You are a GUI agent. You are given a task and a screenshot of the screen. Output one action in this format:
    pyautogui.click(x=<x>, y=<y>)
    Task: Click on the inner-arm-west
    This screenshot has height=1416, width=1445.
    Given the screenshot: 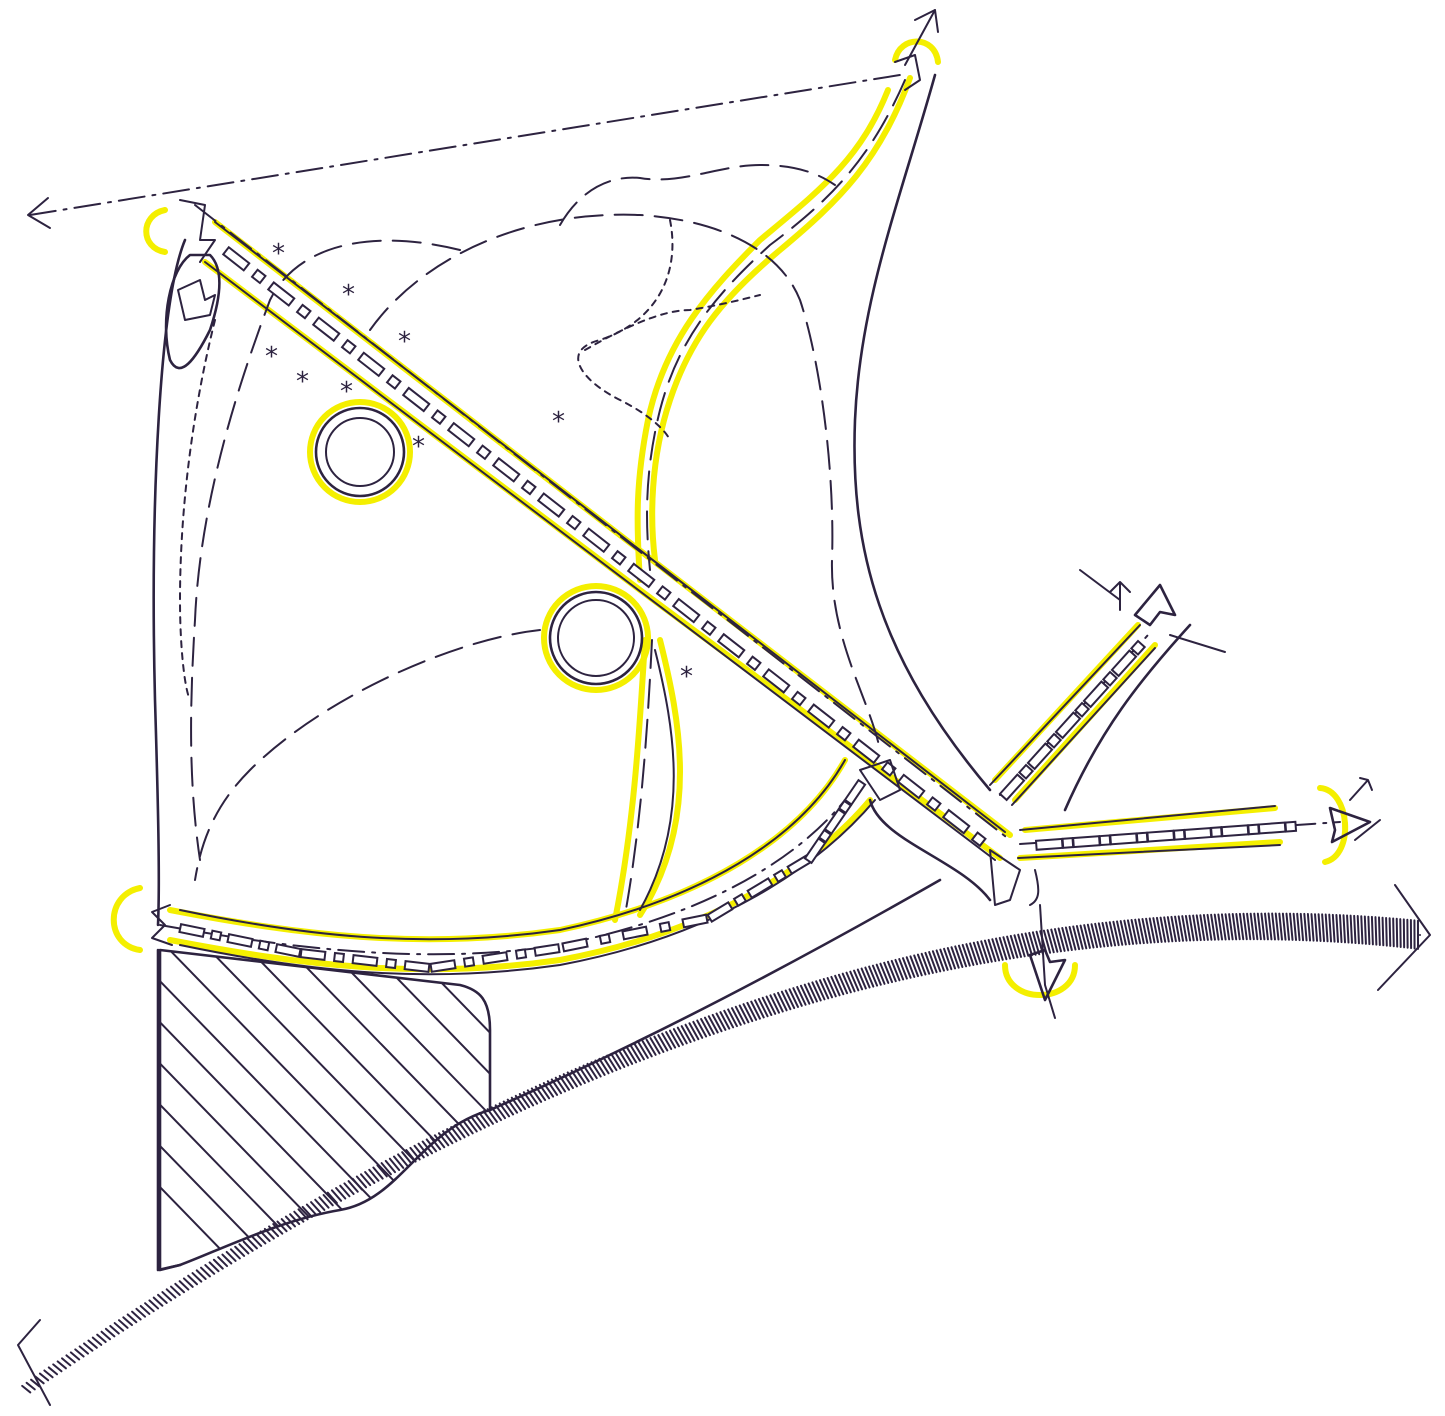 What is the action you would take?
    pyautogui.click(x=638, y=777)
    